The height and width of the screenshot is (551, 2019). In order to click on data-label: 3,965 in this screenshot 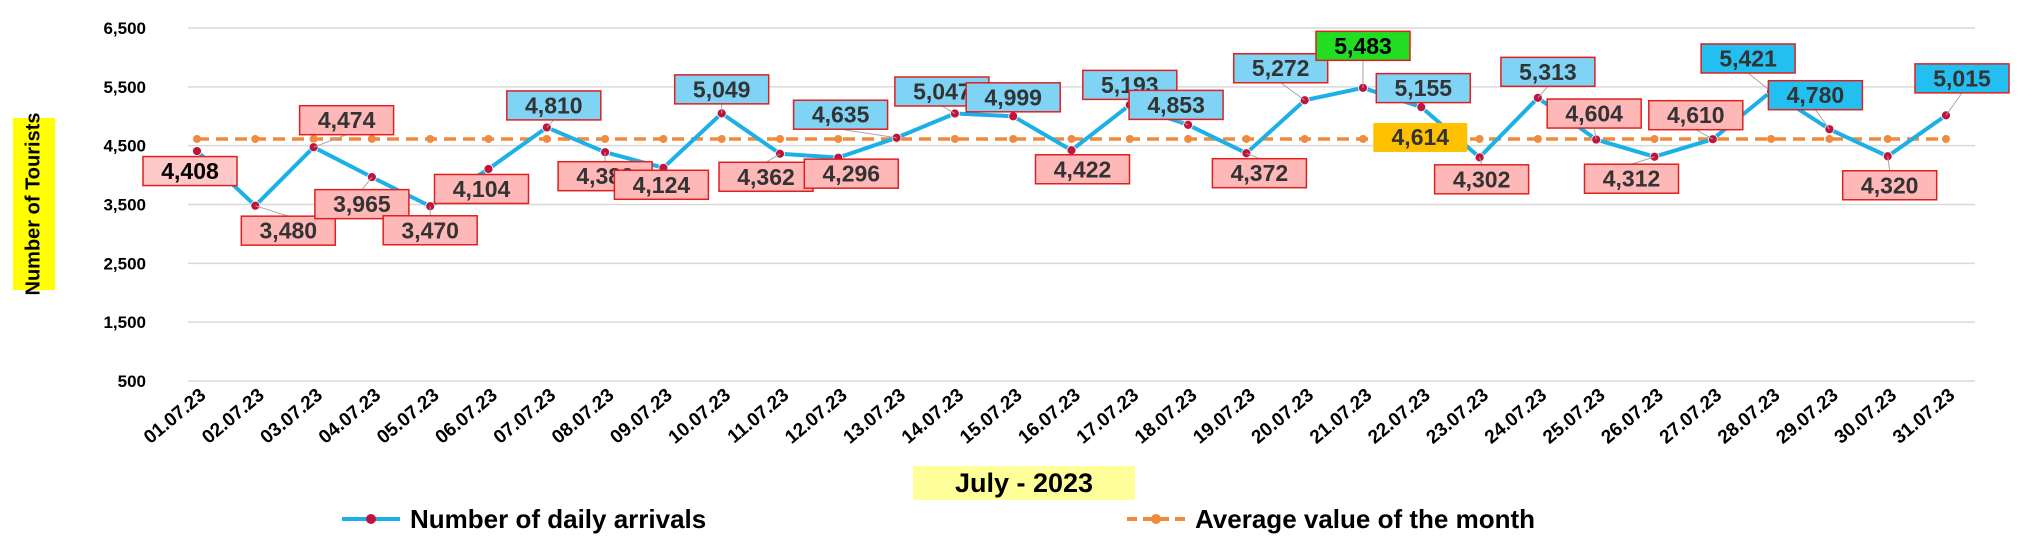, I will do `click(362, 204)`.